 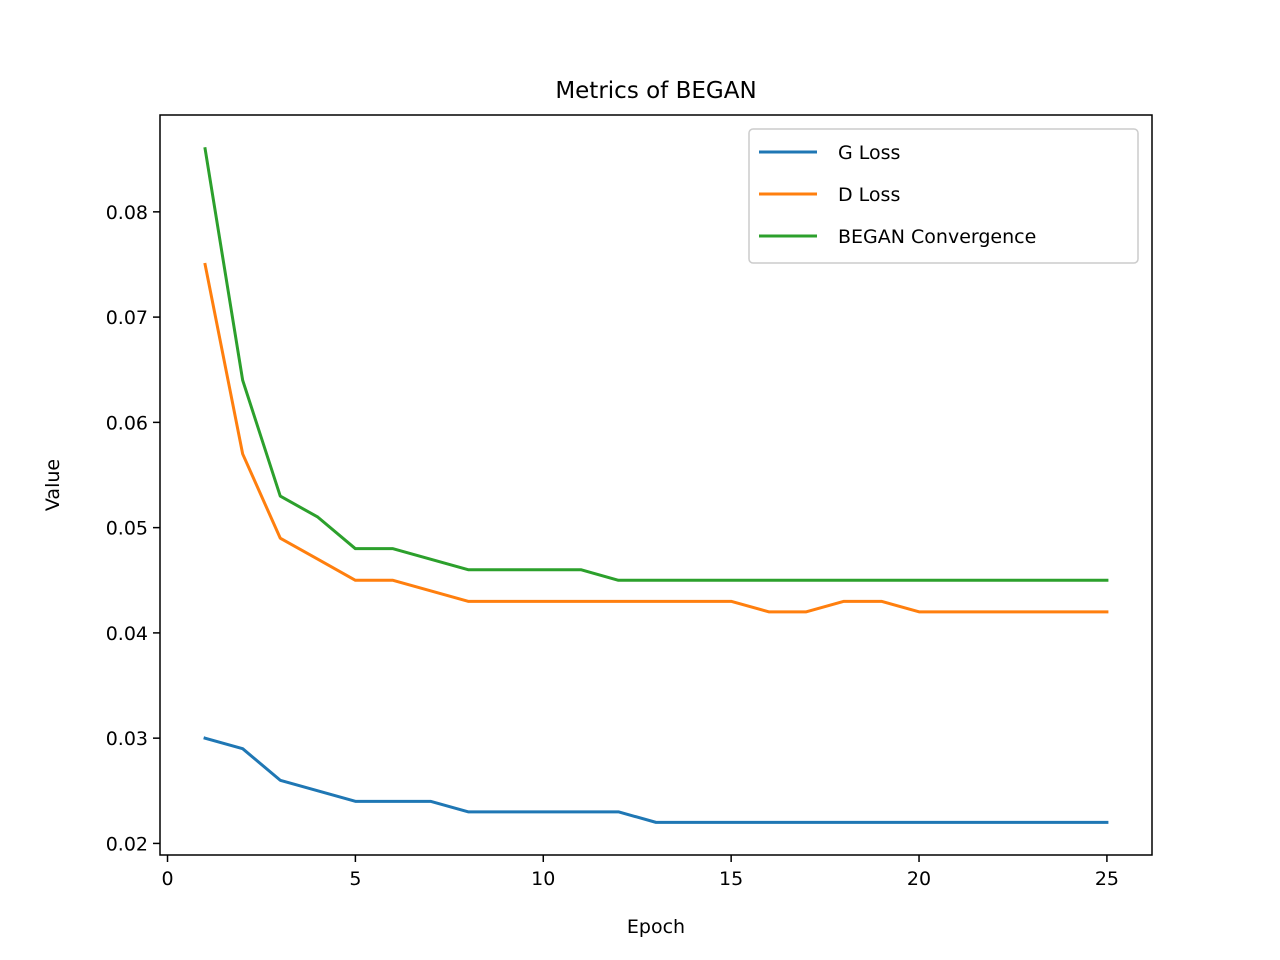 What do you see at coordinates (167, 879) in the screenshot?
I see `x-tick-label: 0` at bounding box center [167, 879].